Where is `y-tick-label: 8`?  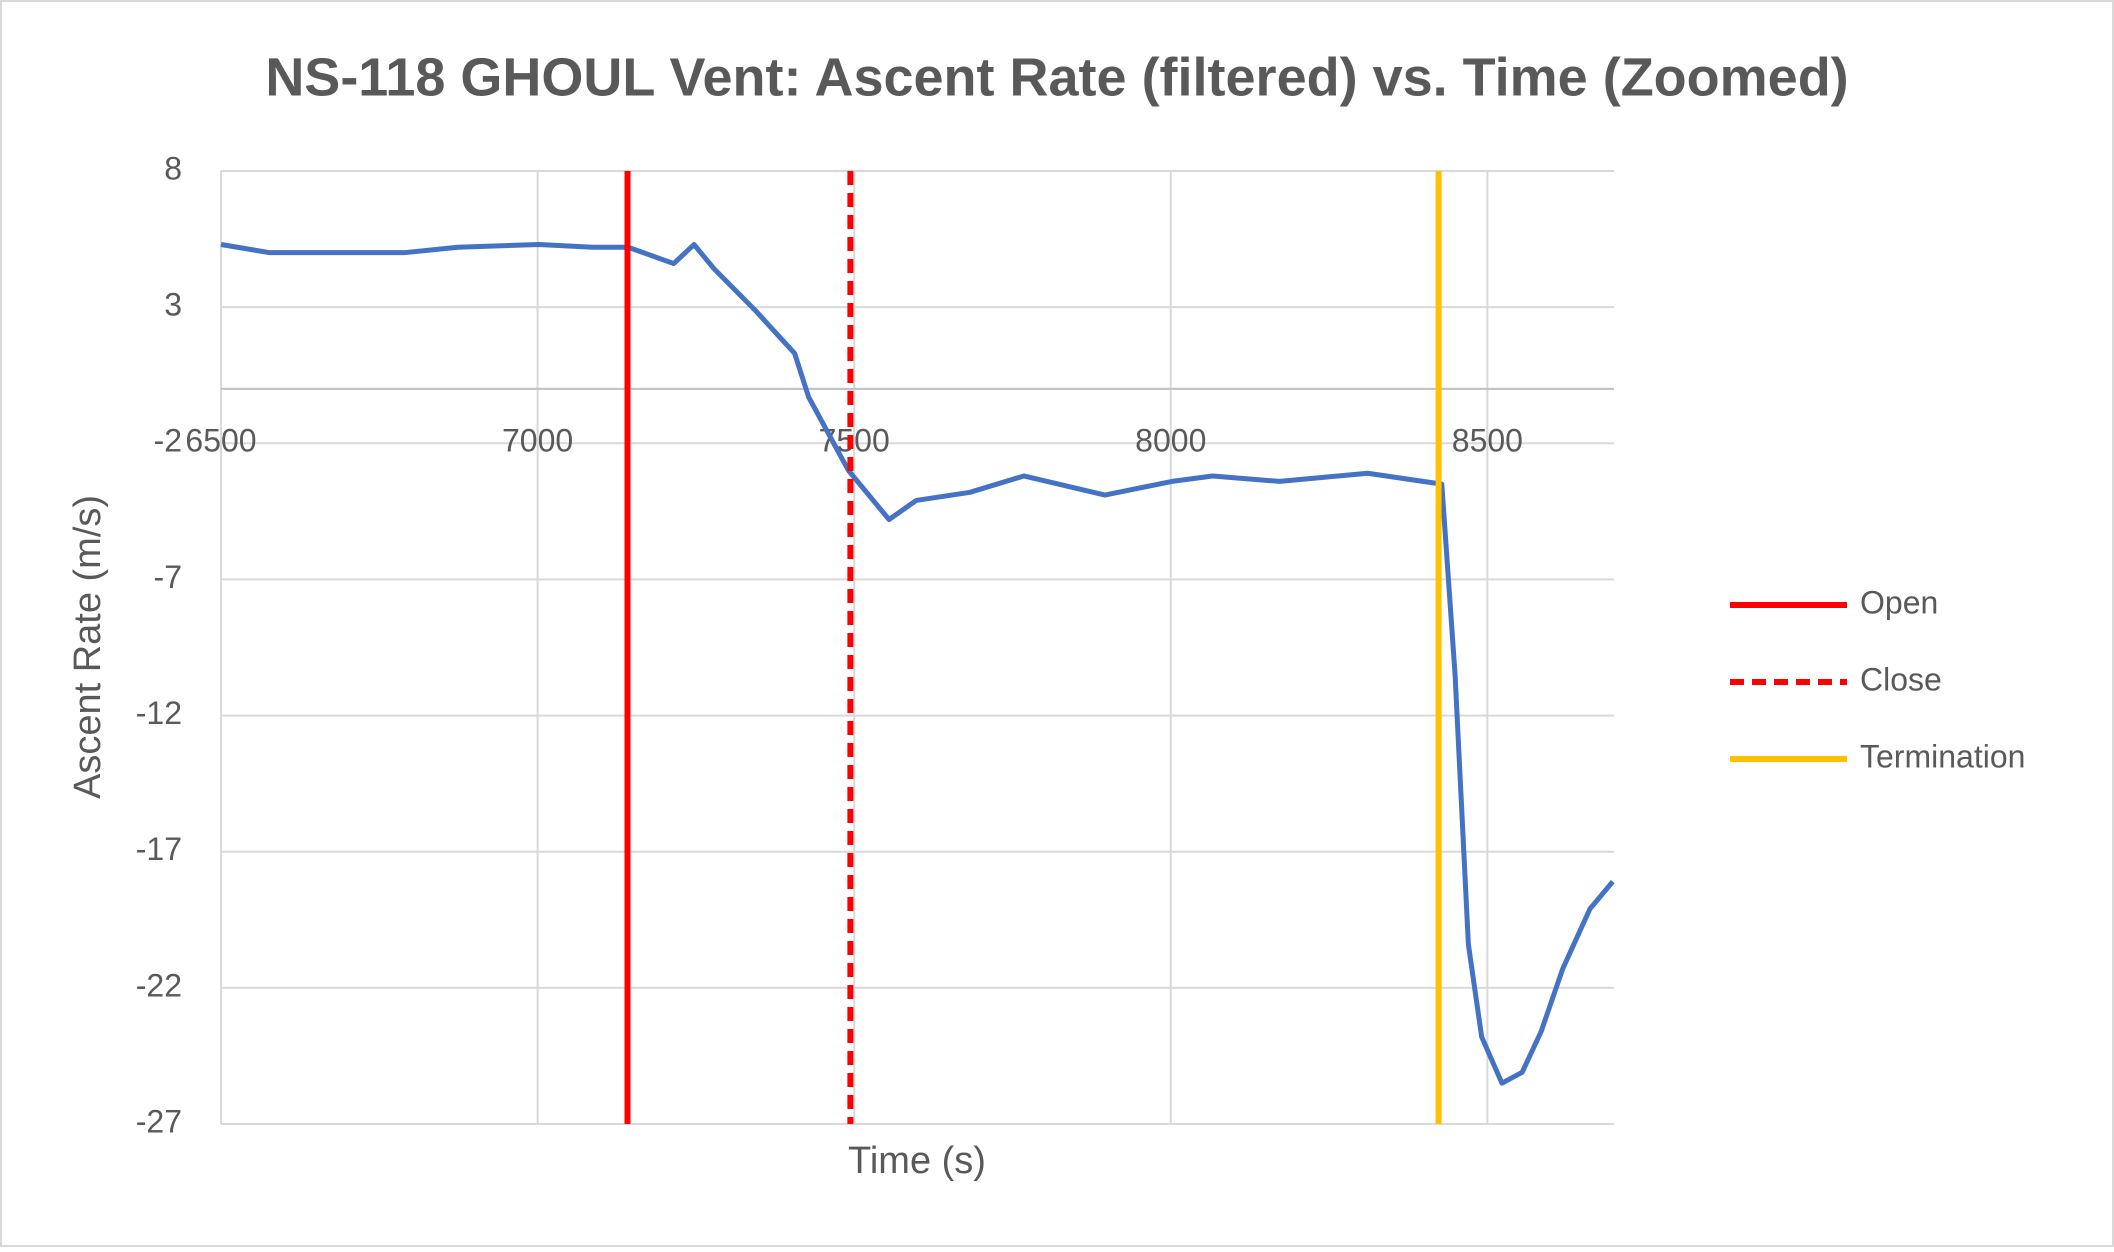
y-tick-label: 8 is located at coordinates (173, 168).